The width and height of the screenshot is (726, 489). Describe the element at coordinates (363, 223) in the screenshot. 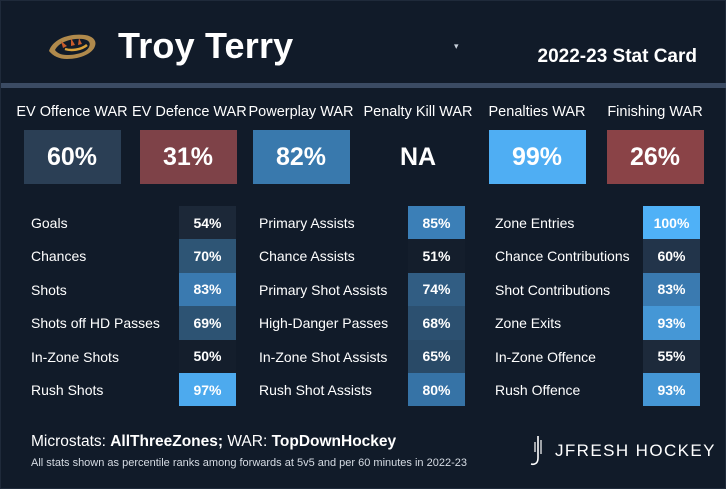

I see `stat-row: Primary Assists 85%` at that location.